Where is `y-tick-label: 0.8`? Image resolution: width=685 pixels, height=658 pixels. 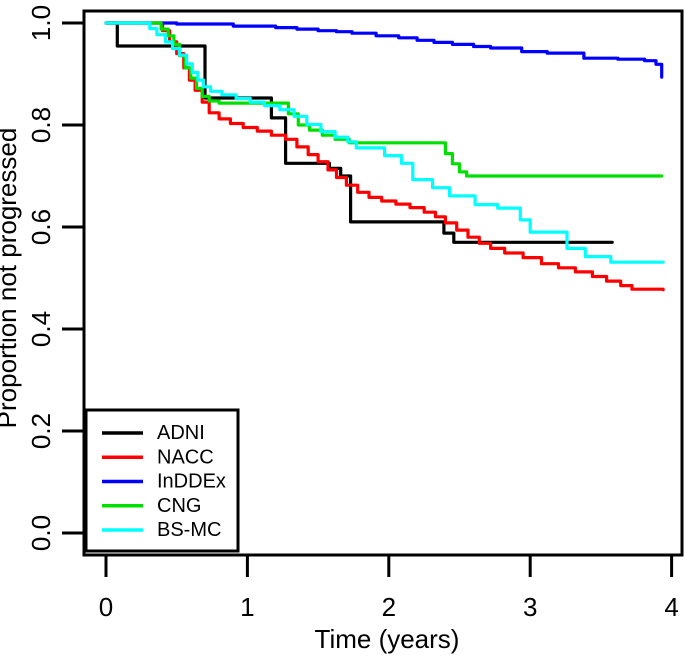 y-tick-label: 0.8 is located at coordinates (41, 125).